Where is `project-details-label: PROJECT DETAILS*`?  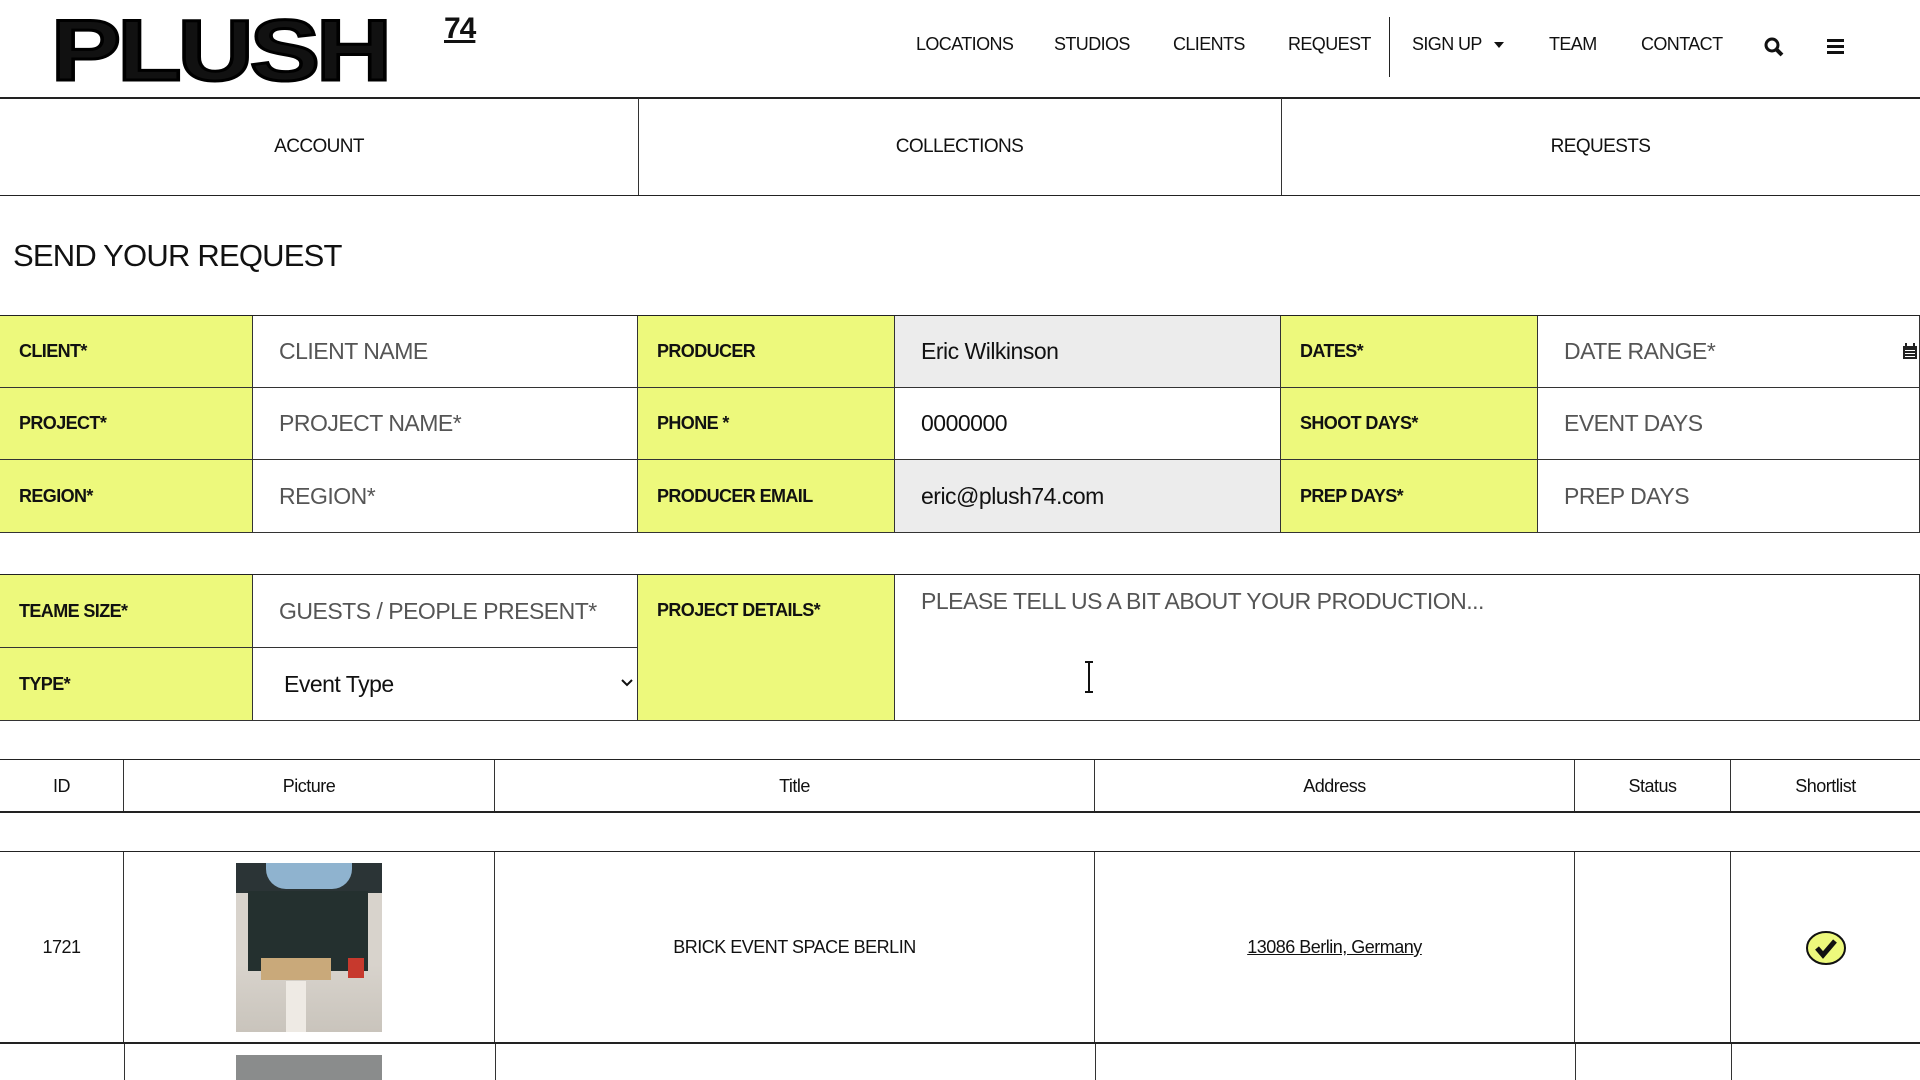
project-details-label: PROJECT DETAILS* is located at coordinates (766, 648).